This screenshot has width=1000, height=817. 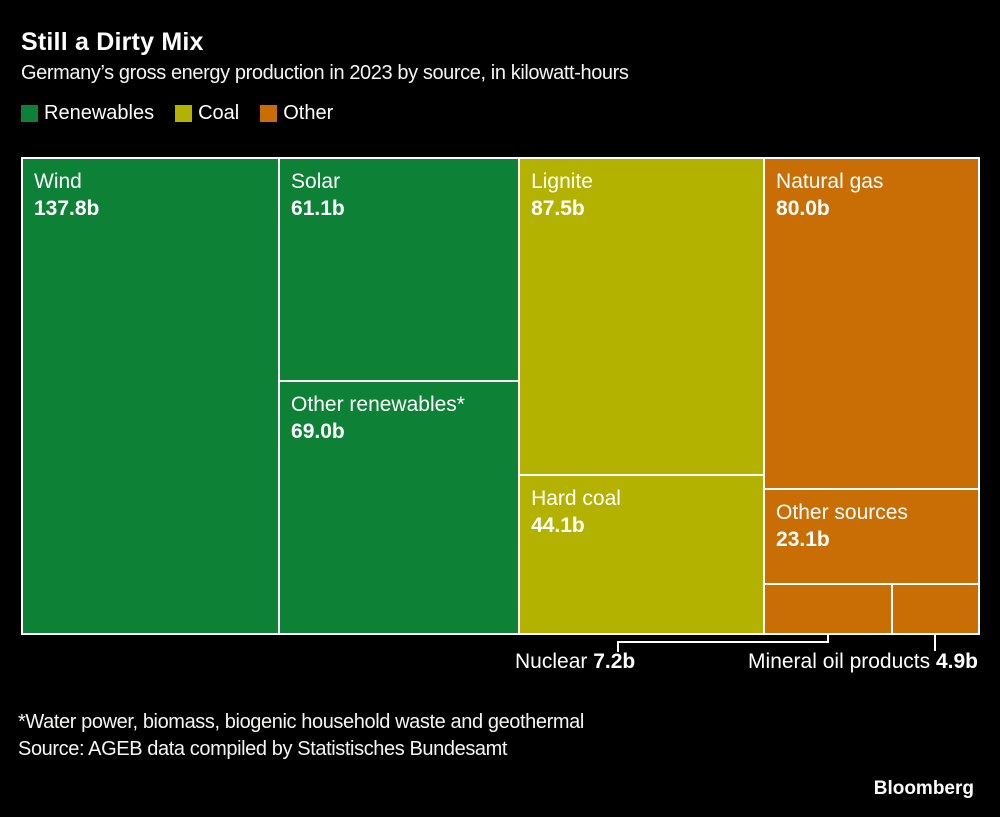 I want to click on treemap-cell-lignite: Lignite 87.5b, so click(x=642, y=316).